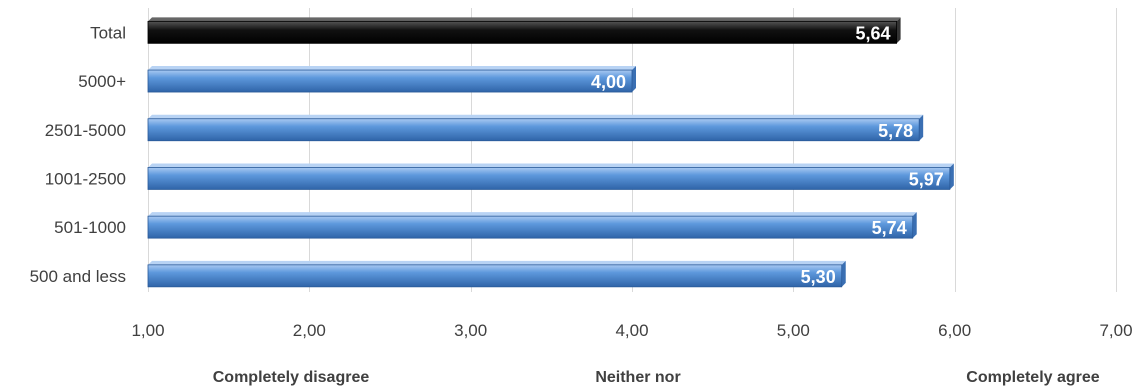  I want to click on data-label: 5,74, so click(889, 228).